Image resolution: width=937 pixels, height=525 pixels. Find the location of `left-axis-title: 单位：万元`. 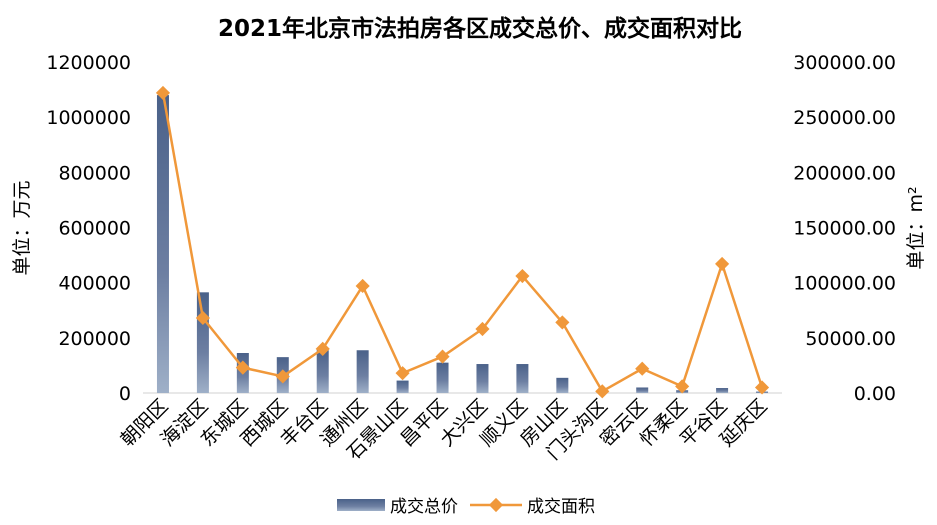

left-axis-title: 单位：万元 is located at coordinates (22, 227).